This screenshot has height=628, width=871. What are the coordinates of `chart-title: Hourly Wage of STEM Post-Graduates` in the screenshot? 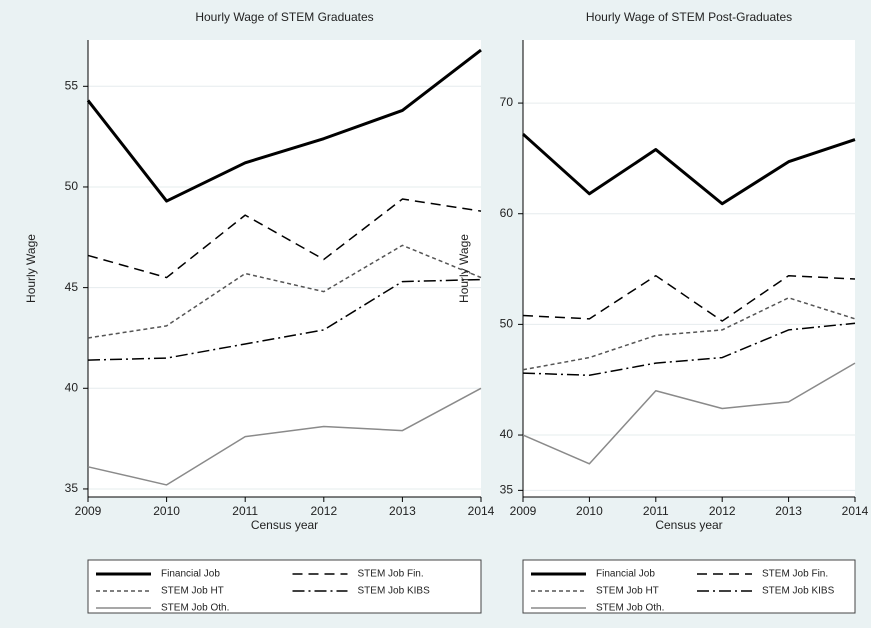 It's located at (689, 17).